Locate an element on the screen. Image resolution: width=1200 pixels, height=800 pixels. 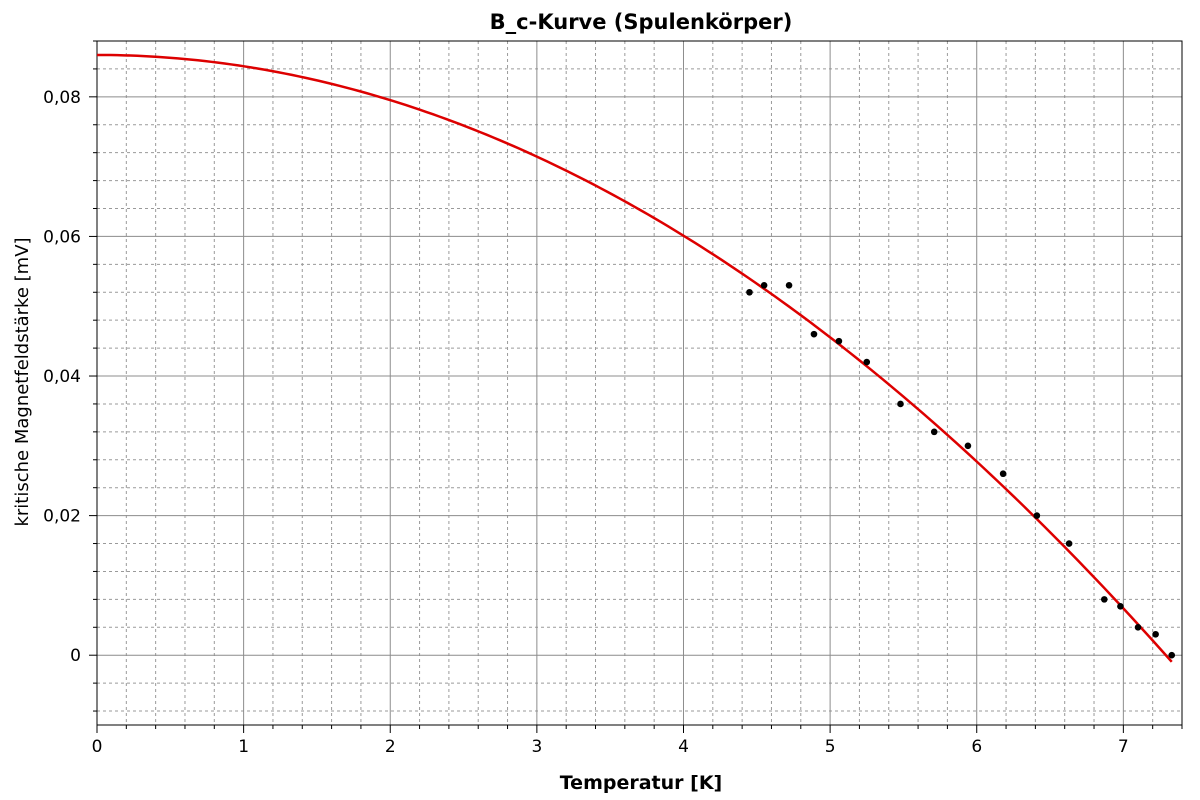
x-tick-label: 6 is located at coordinates (976, 747).